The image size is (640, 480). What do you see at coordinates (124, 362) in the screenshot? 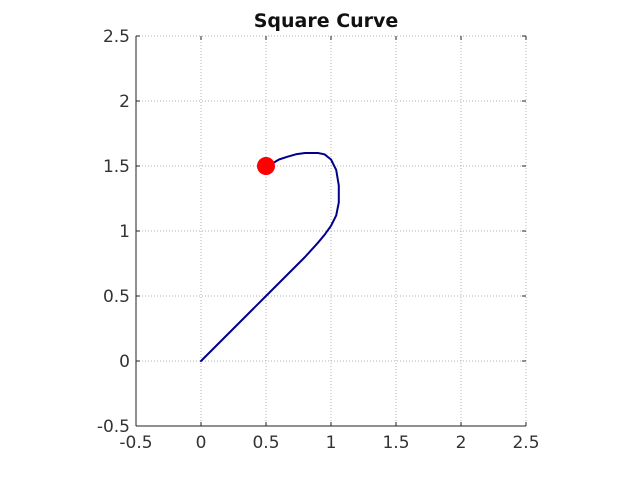
I see `y-tick-label: 0` at bounding box center [124, 362].